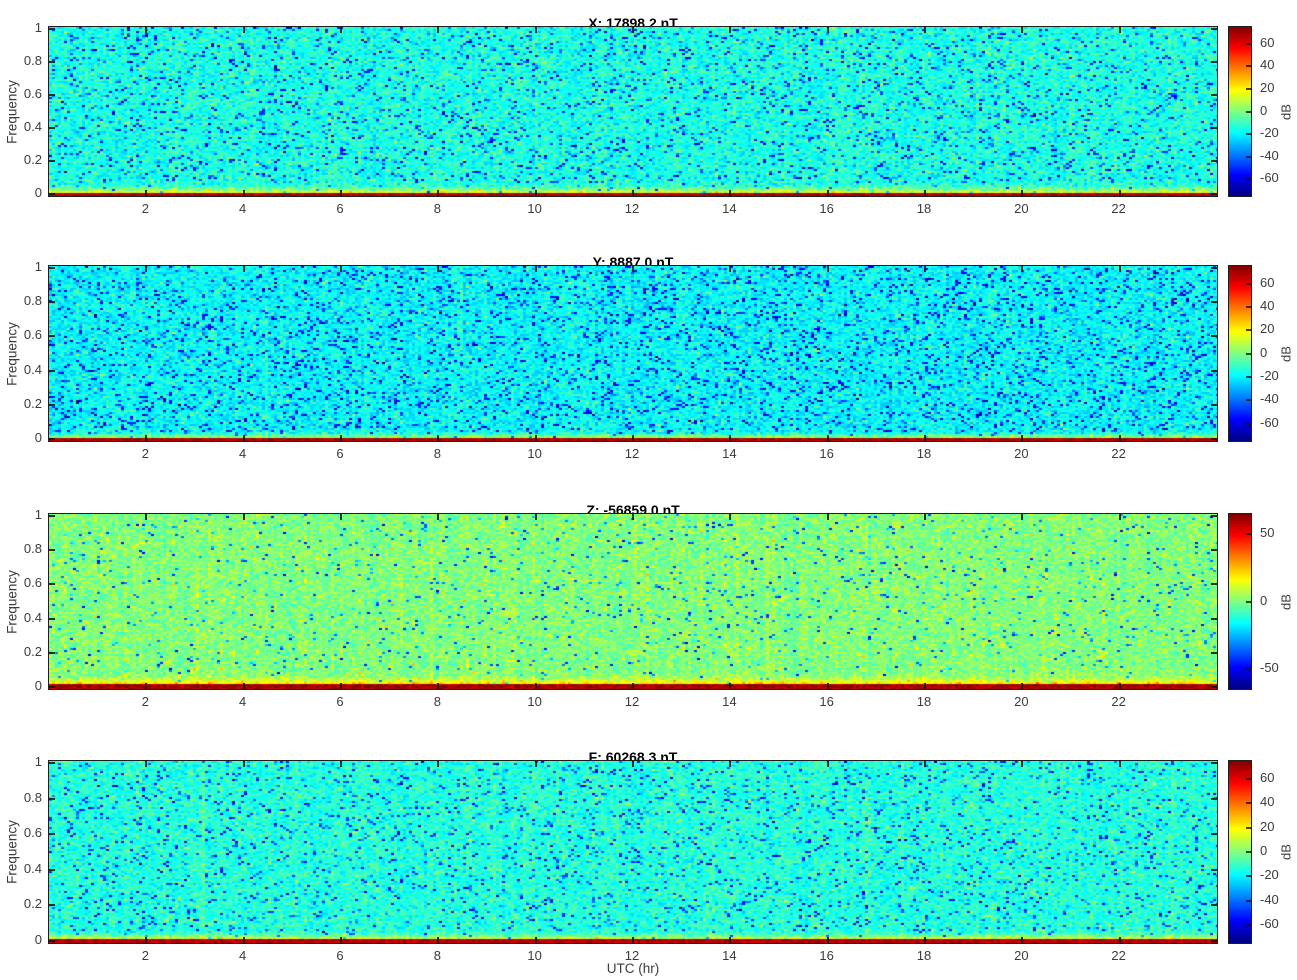 This screenshot has height=980, width=1297. Describe the element at coordinates (243, 701) in the screenshot. I see `x-tick-label: 4` at that location.